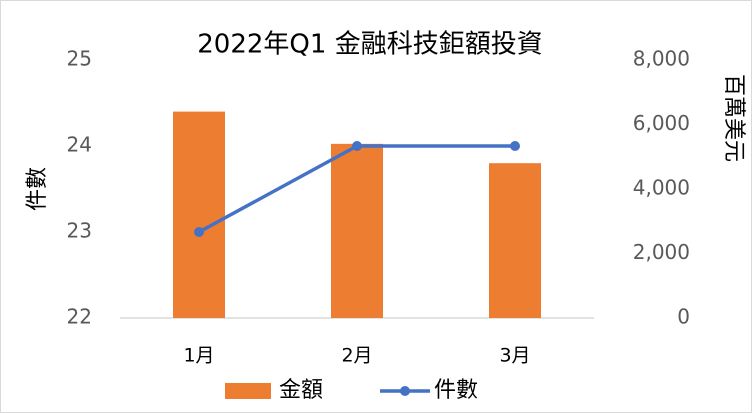 This screenshot has height=413, width=752. I want to click on legend-swatch-point, so click(405, 391).